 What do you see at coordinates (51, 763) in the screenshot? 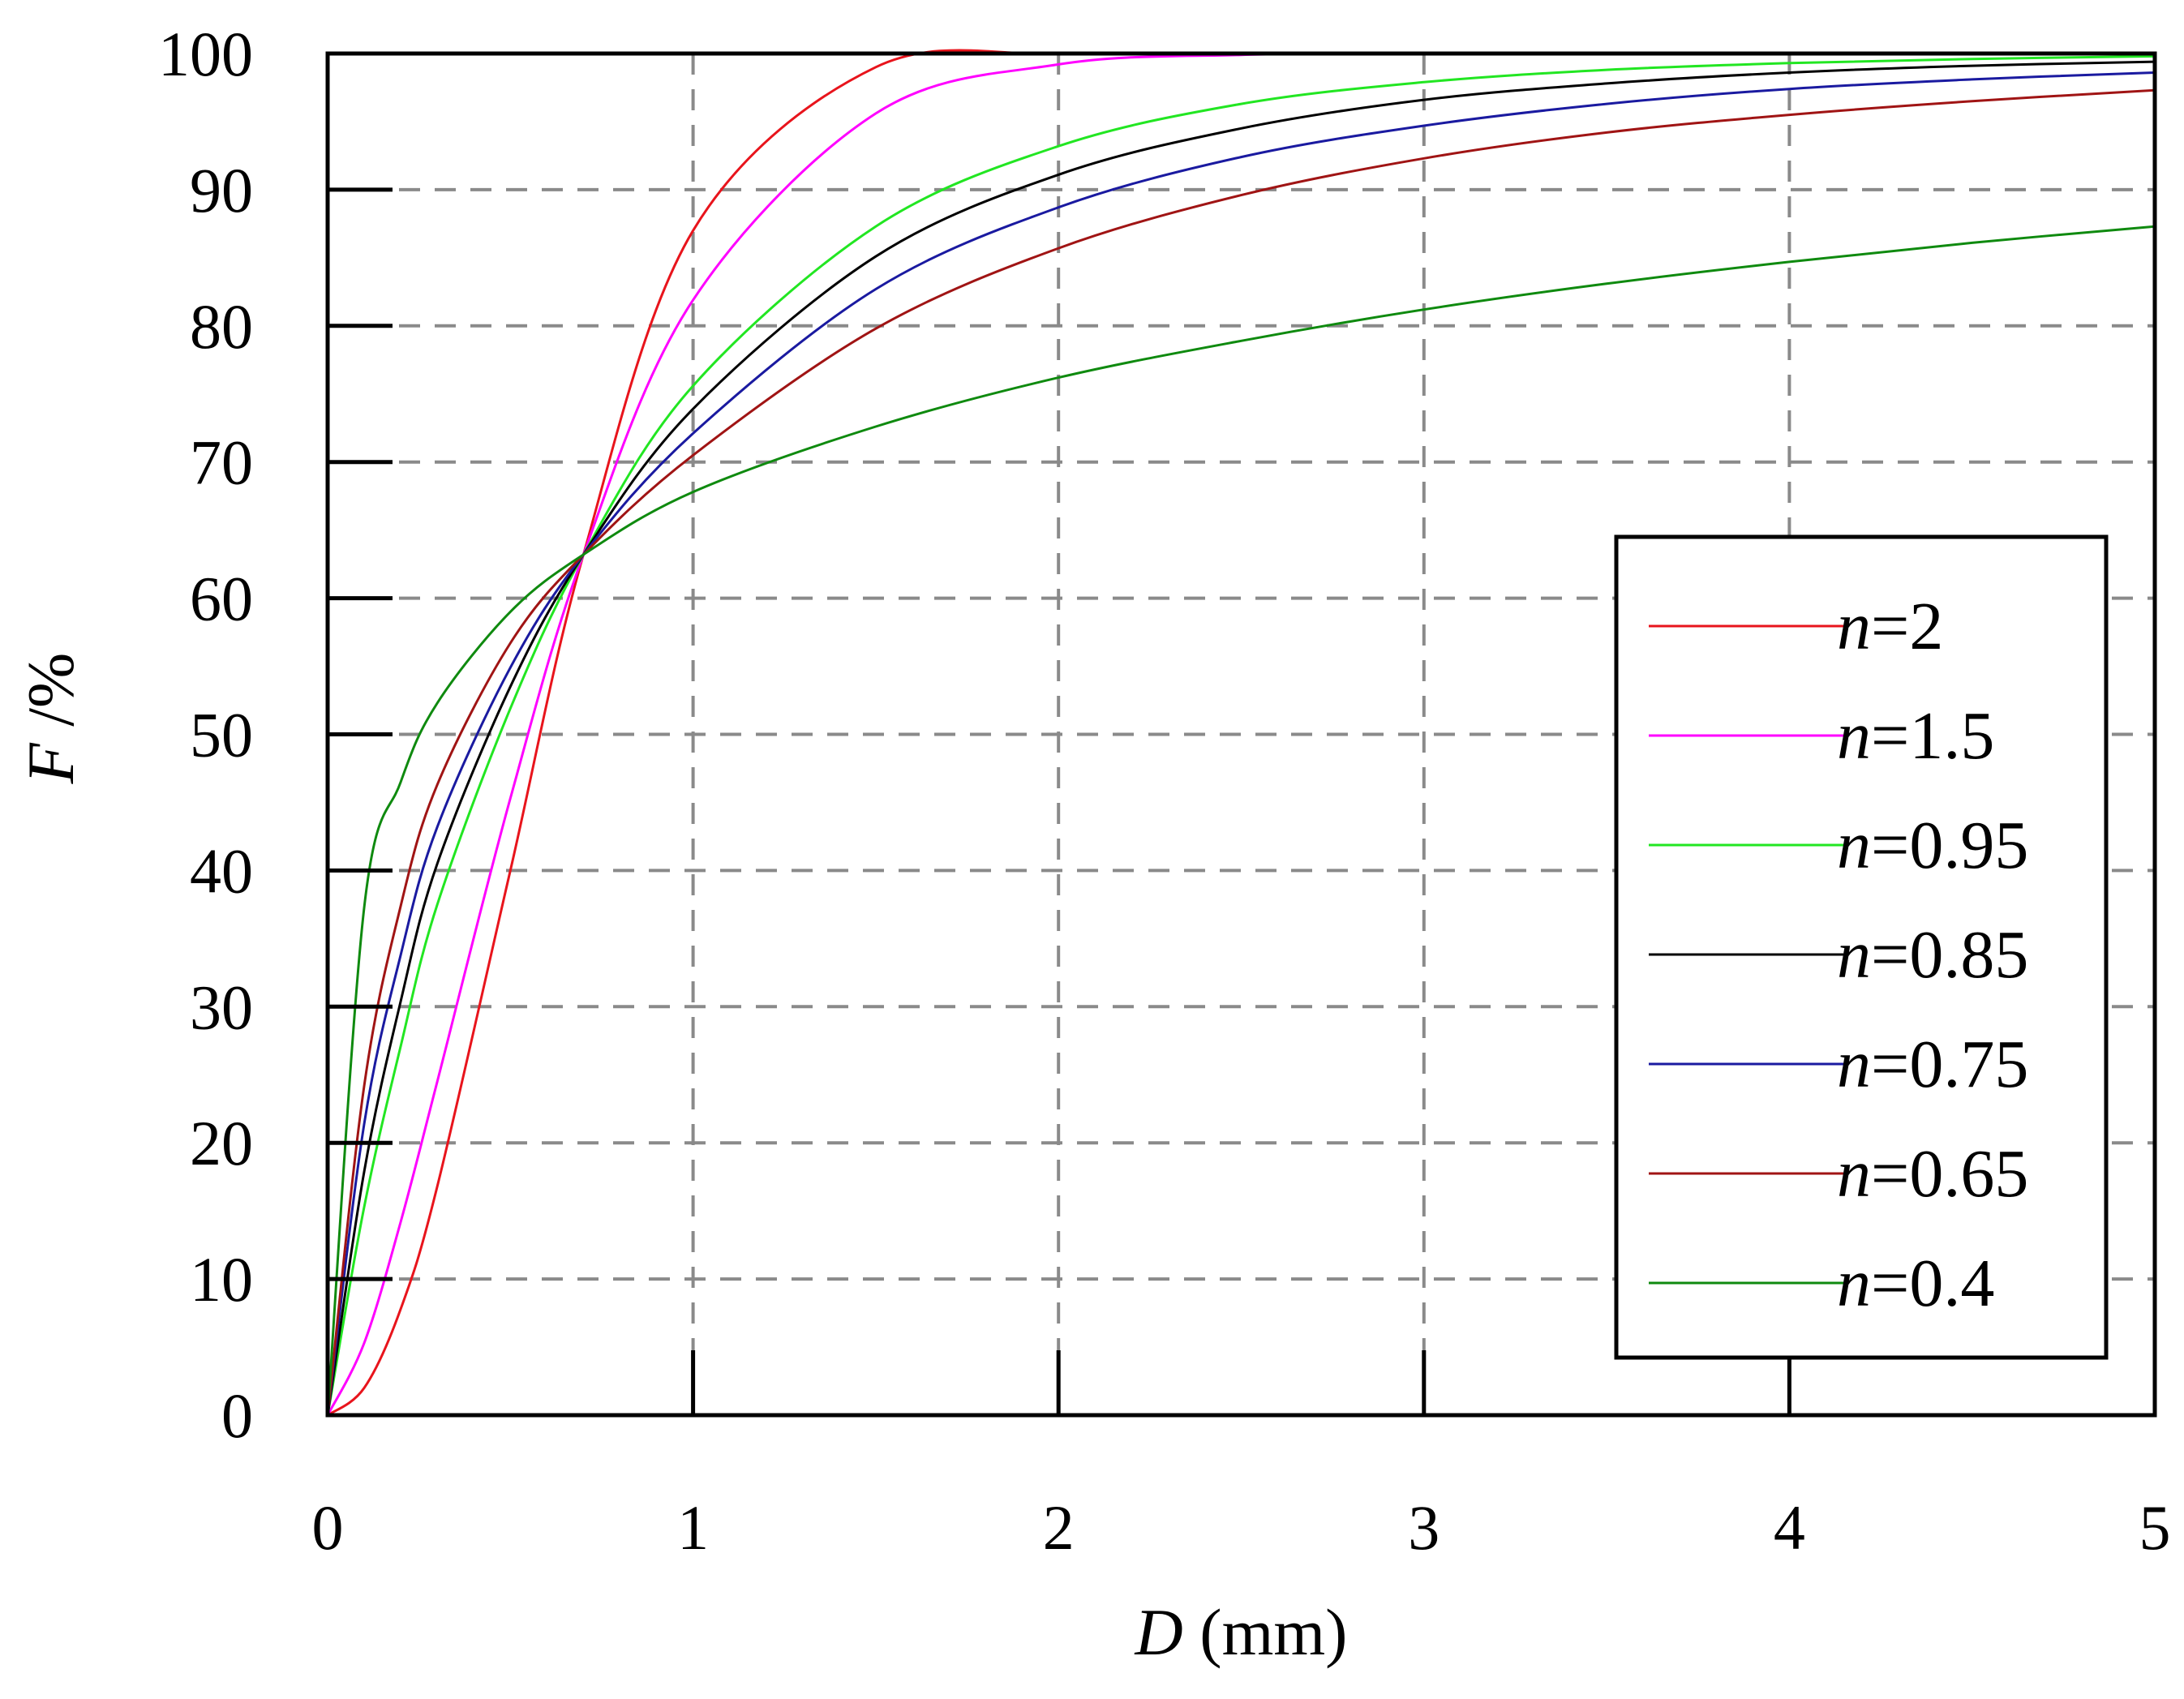
I see `y-axis-variable: F` at bounding box center [51, 763].